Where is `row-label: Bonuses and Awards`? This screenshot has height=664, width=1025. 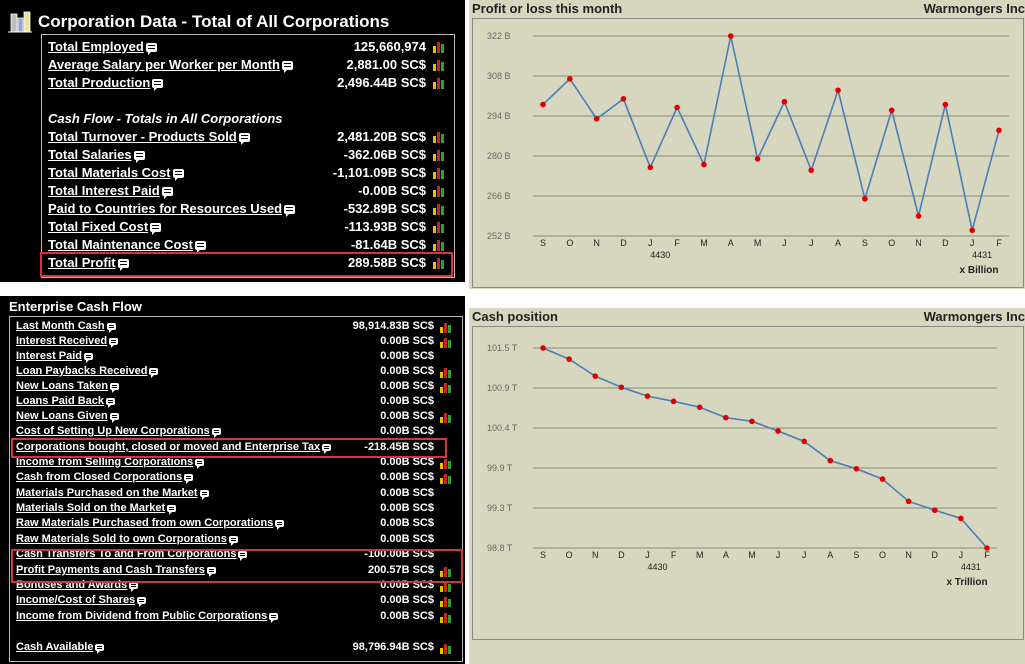 row-label: Bonuses and Awards is located at coordinates (77, 585).